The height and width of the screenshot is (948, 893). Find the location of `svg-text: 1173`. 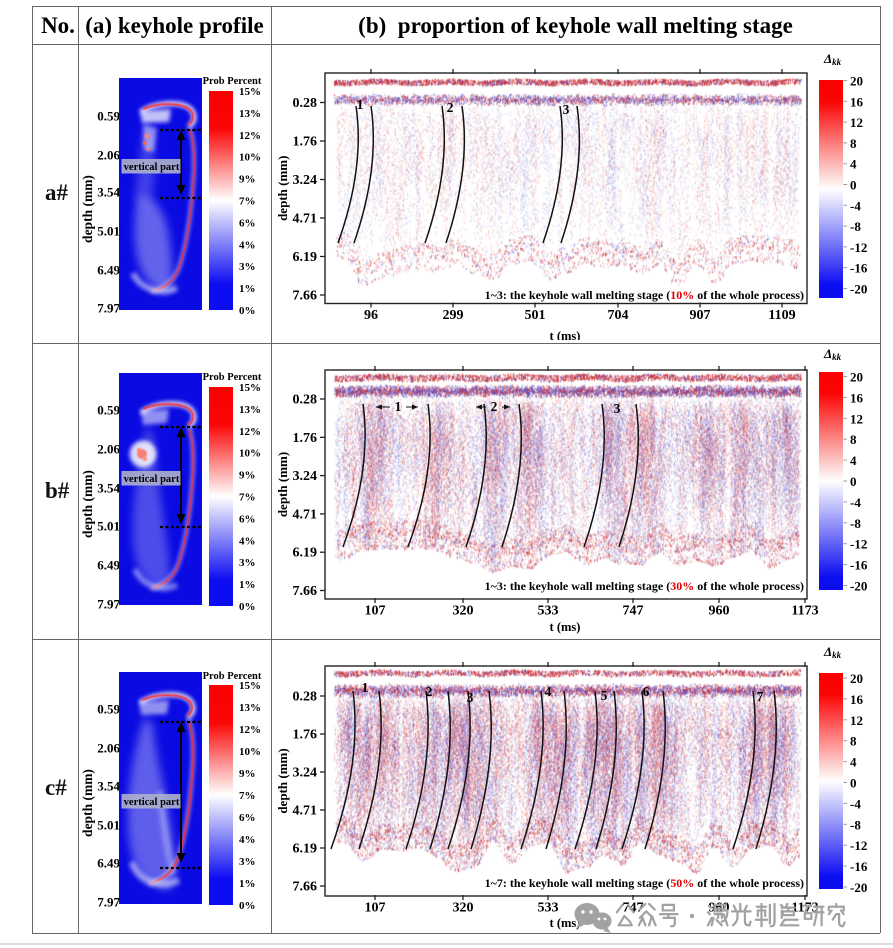

svg-text: 1173 is located at coordinates (804, 908).